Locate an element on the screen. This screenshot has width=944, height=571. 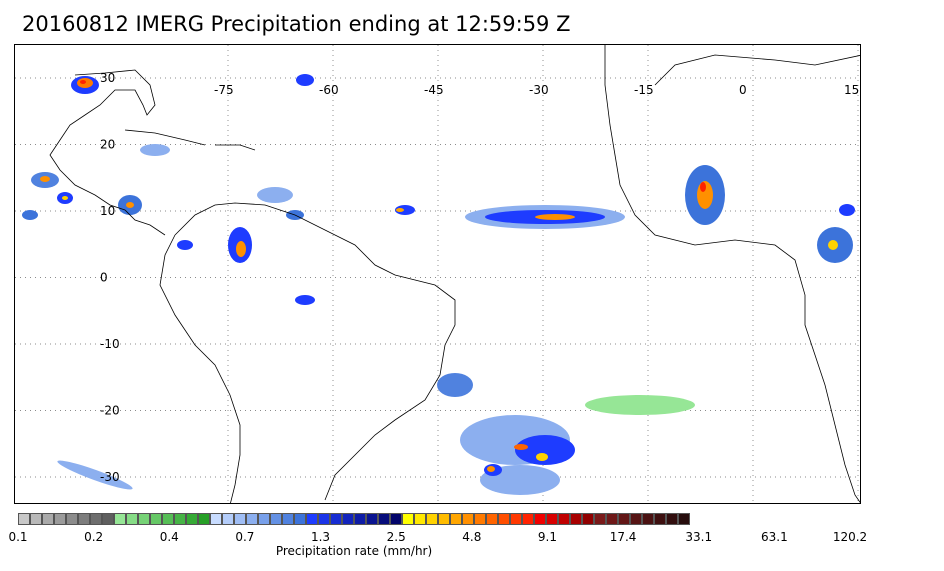
latitude-label: 30 is located at coordinates (107, 78).